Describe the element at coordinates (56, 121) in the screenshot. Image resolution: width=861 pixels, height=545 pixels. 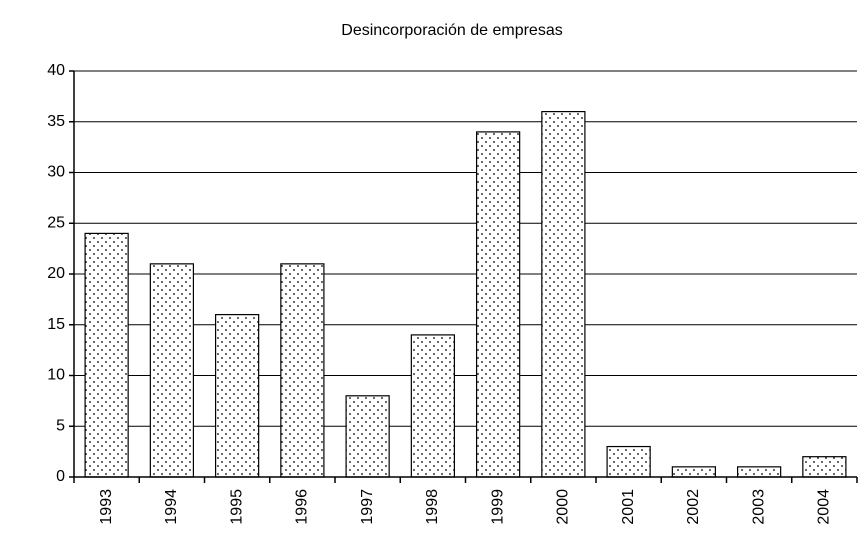
I see `y-tick-label: 35` at that location.